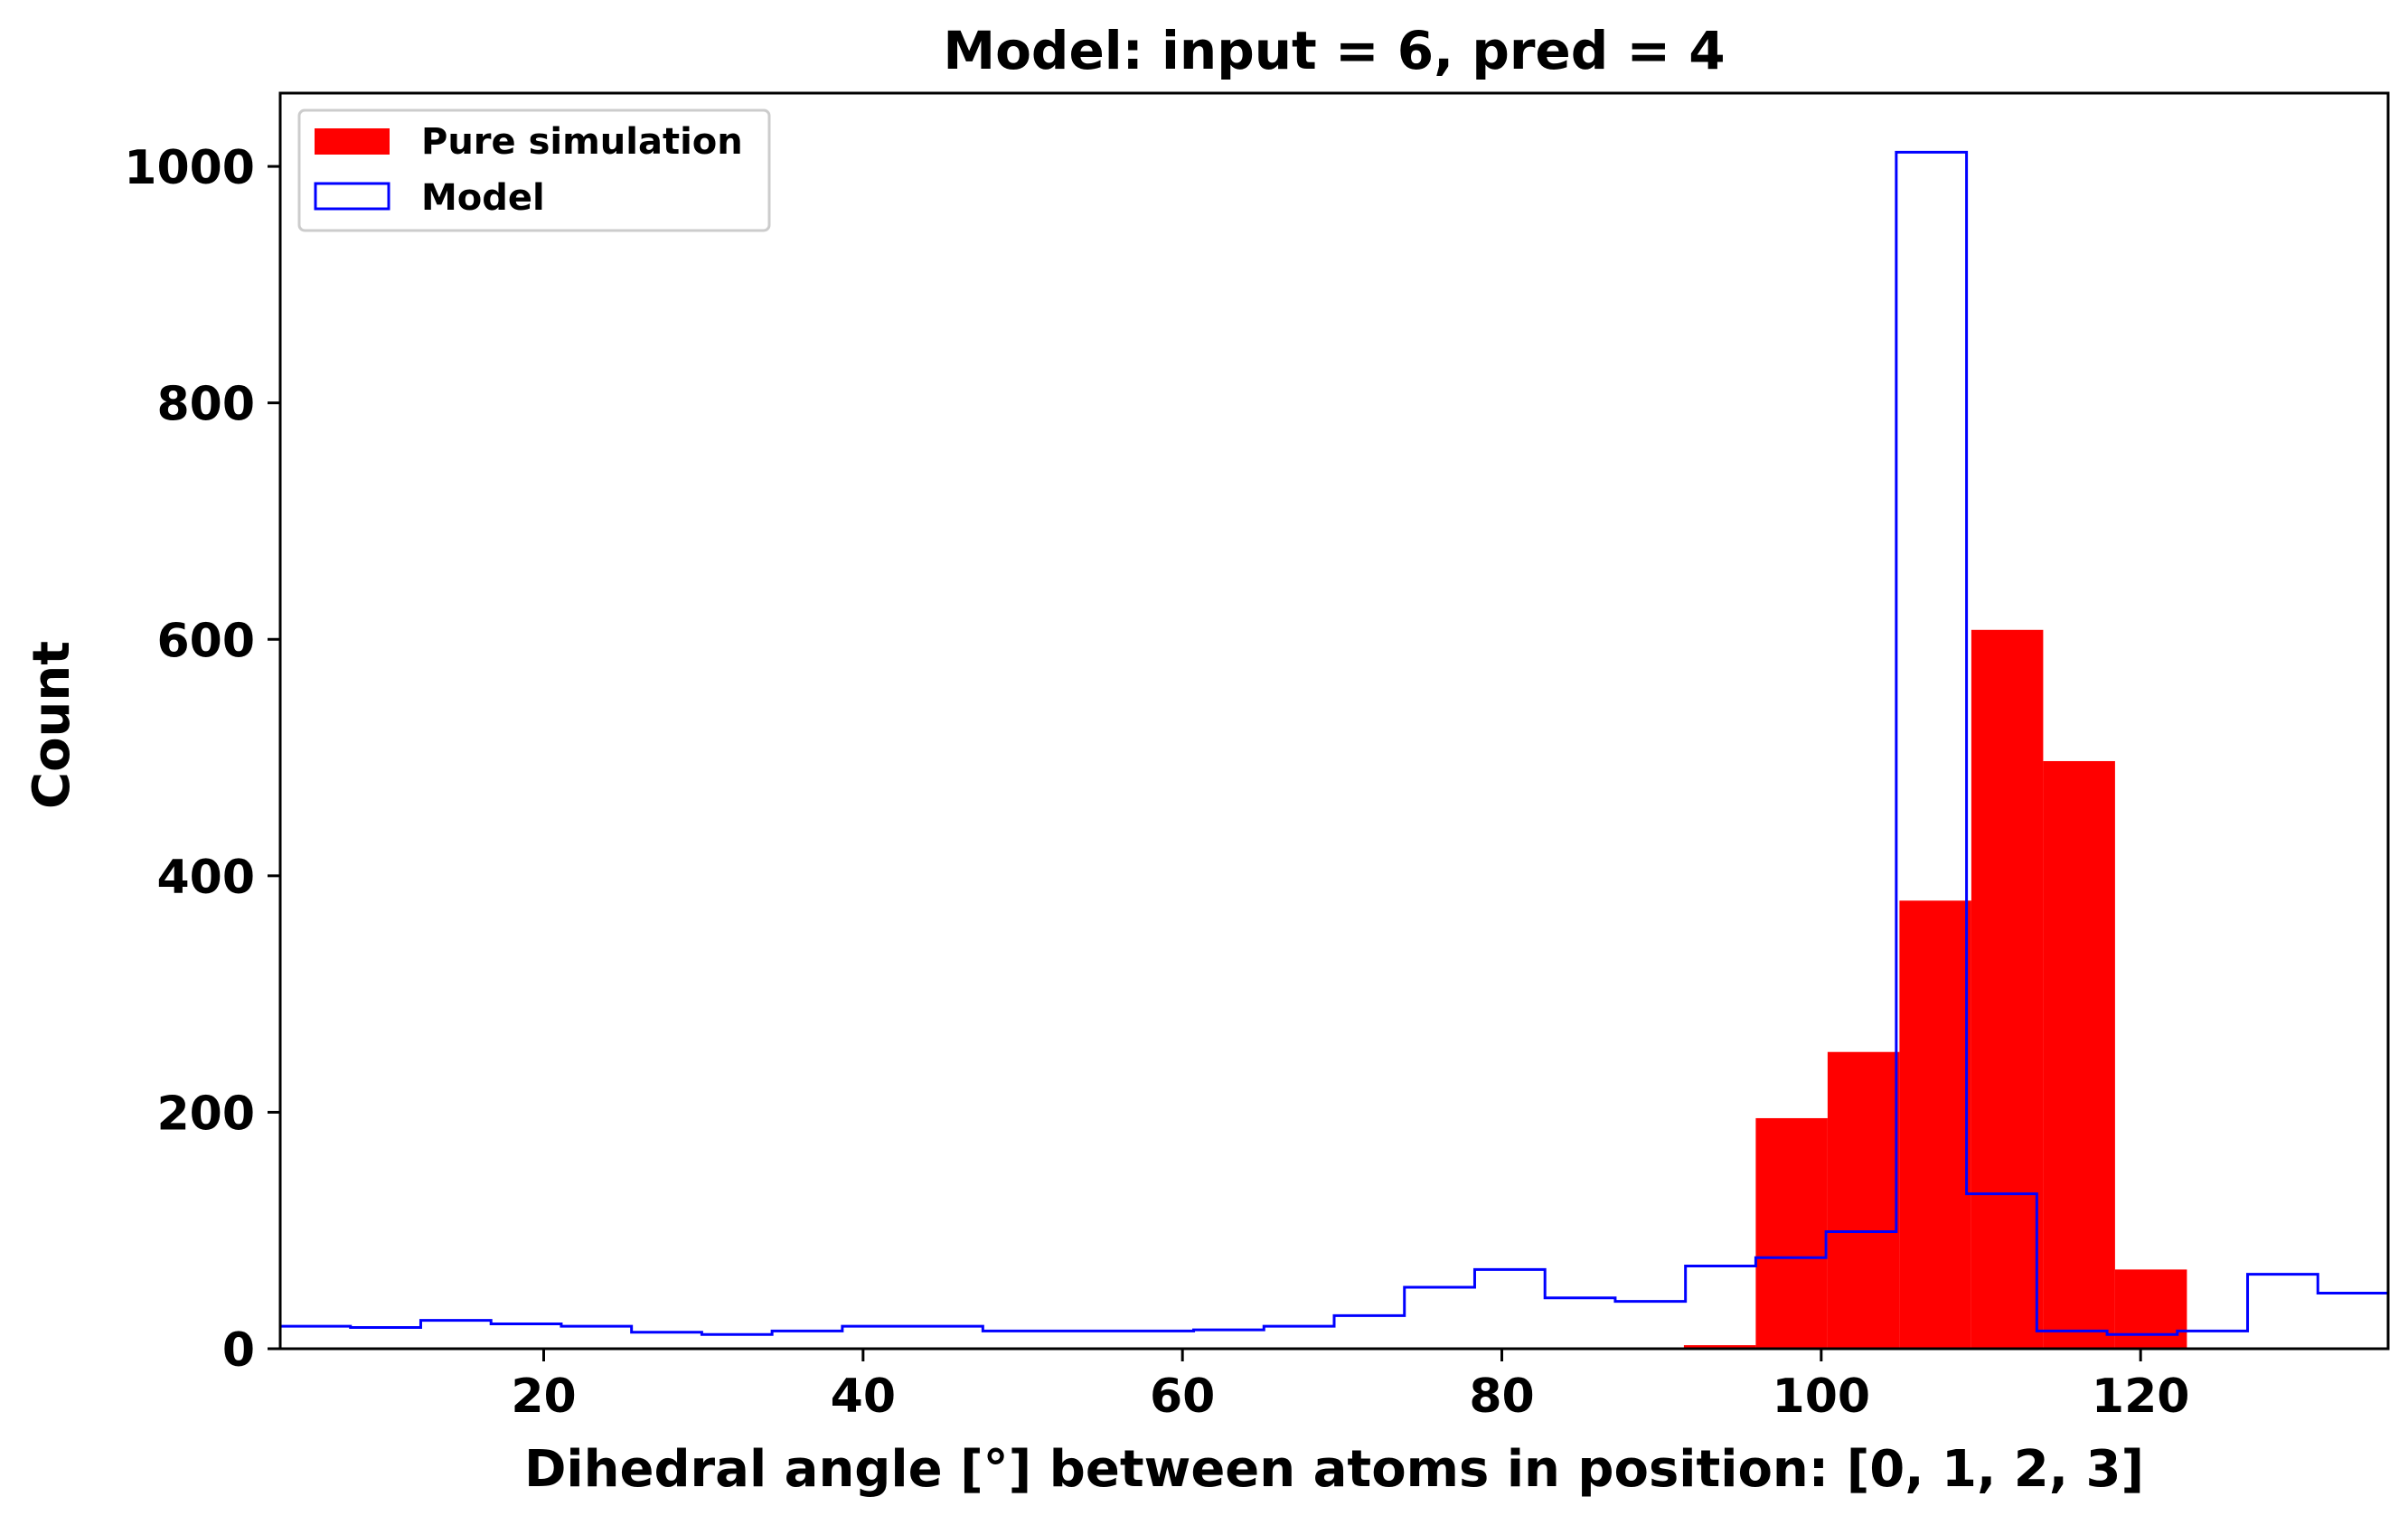  What do you see at coordinates (189, 168) in the screenshot?
I see `y-tick-label: 1000` at bounding box center [189, 168].